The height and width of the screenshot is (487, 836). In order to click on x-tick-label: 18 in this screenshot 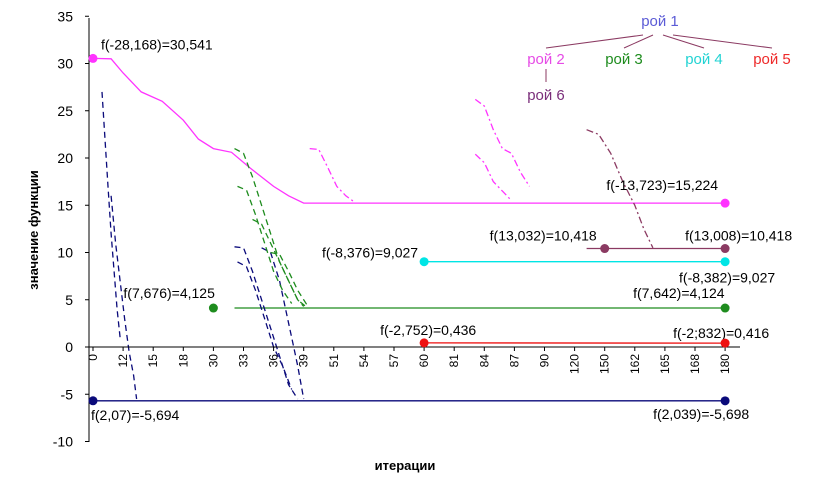, I will do `click(183, 361)`.